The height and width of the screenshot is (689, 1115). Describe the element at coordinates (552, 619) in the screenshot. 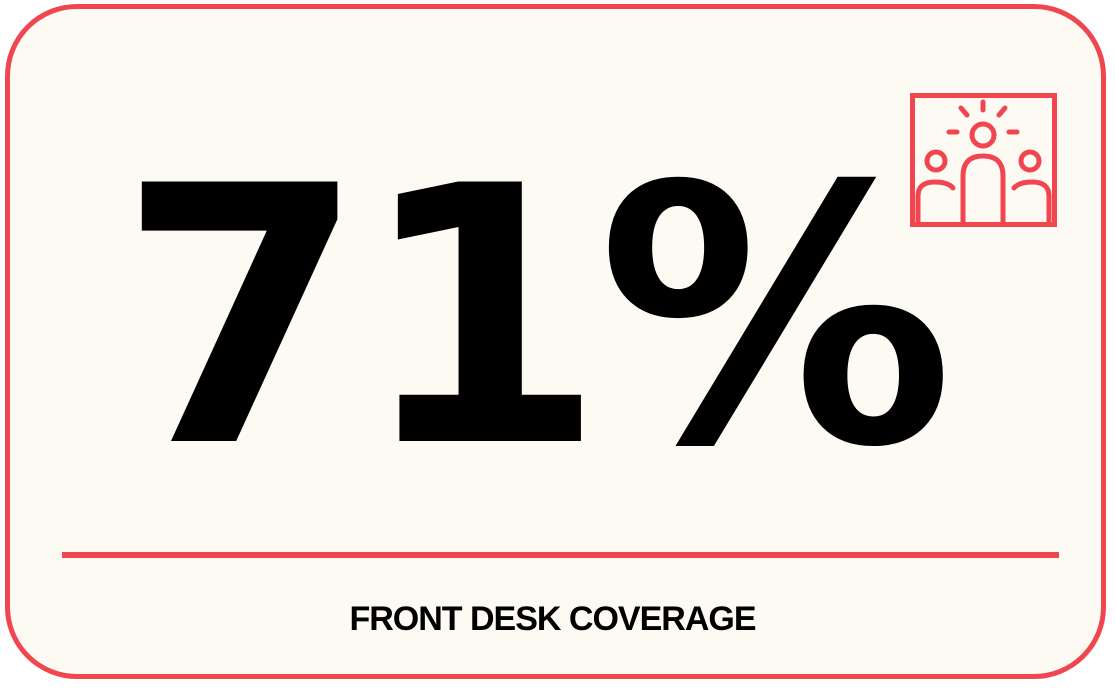

I see `stat-label: FRONT DESK COVERAGE` at that location.